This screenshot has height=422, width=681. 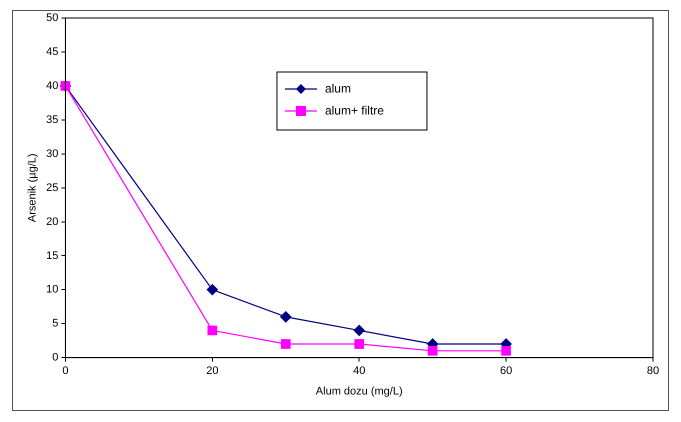 I want to click on x-tick-label: 80, so click(x=653, y=371).